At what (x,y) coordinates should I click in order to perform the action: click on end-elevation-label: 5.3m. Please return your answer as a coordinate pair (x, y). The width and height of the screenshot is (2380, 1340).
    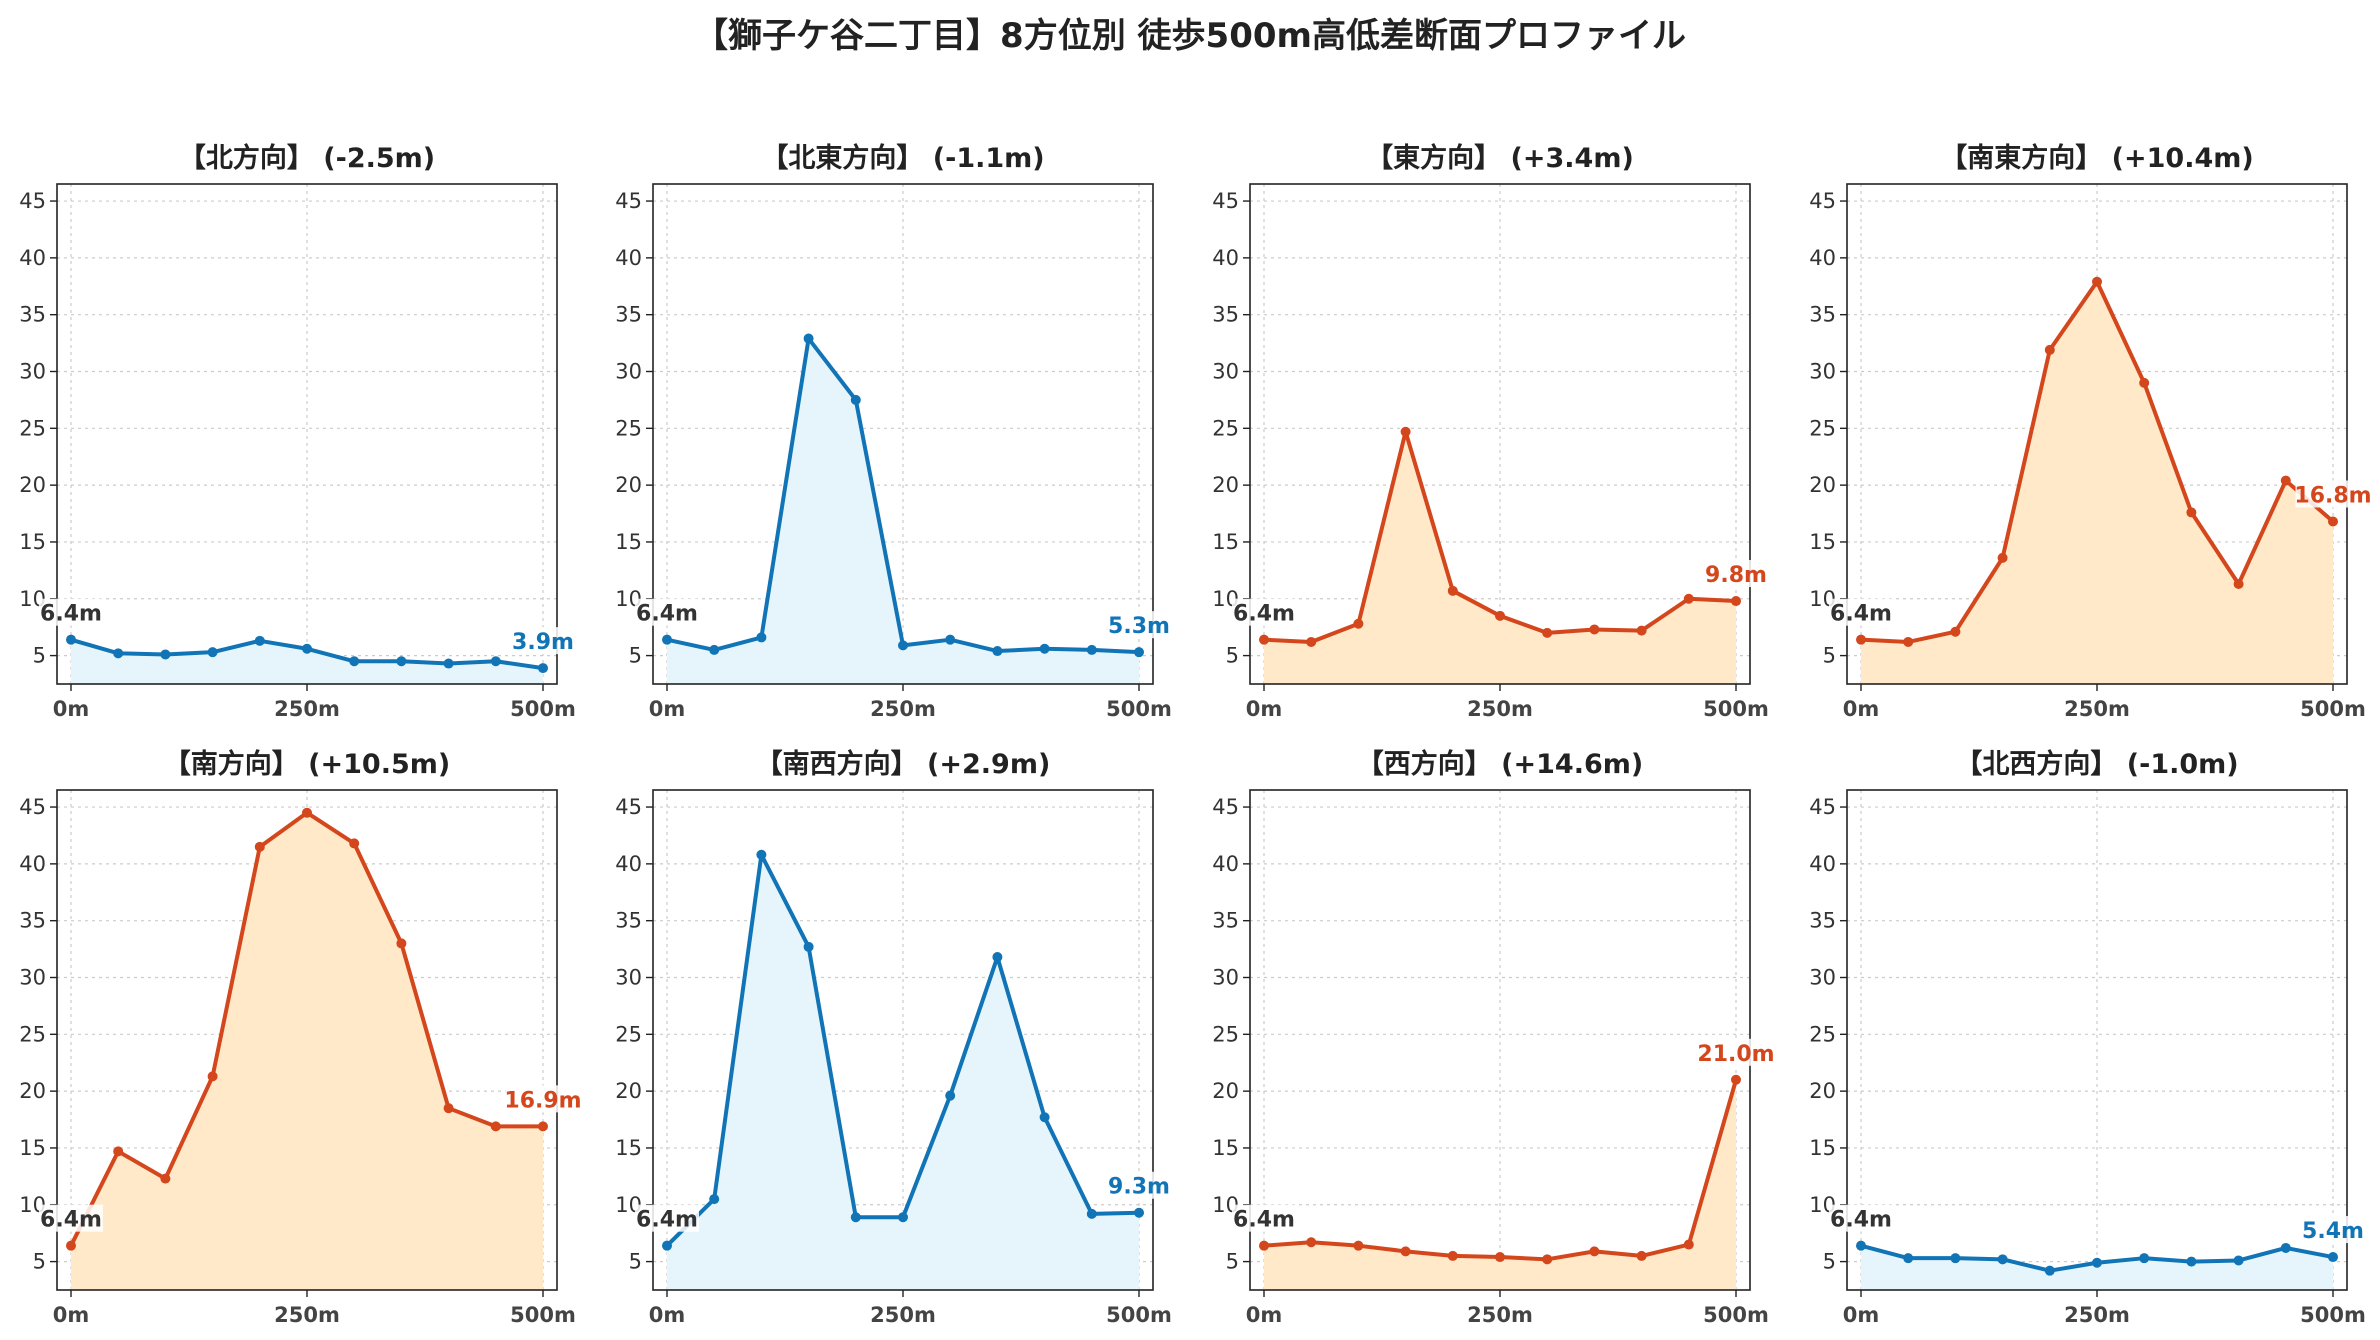
    Looking at the image, I should click on (1139, 626).